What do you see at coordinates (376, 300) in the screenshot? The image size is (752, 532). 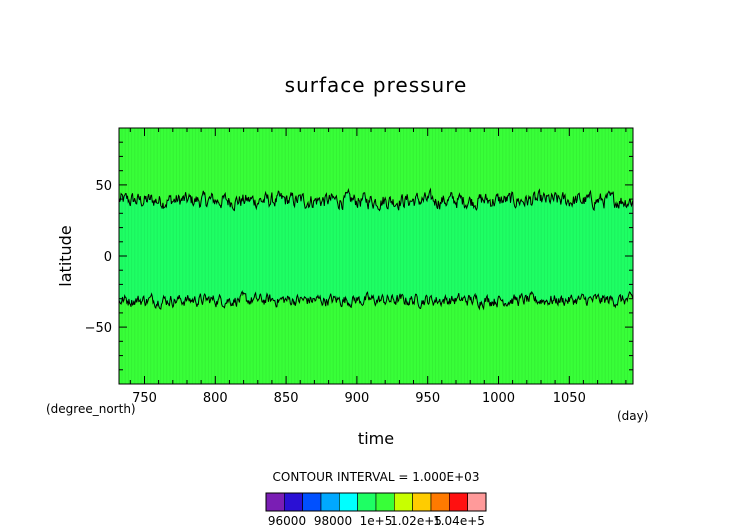 I see `contour-line-south` at bounding box center [376, 300].